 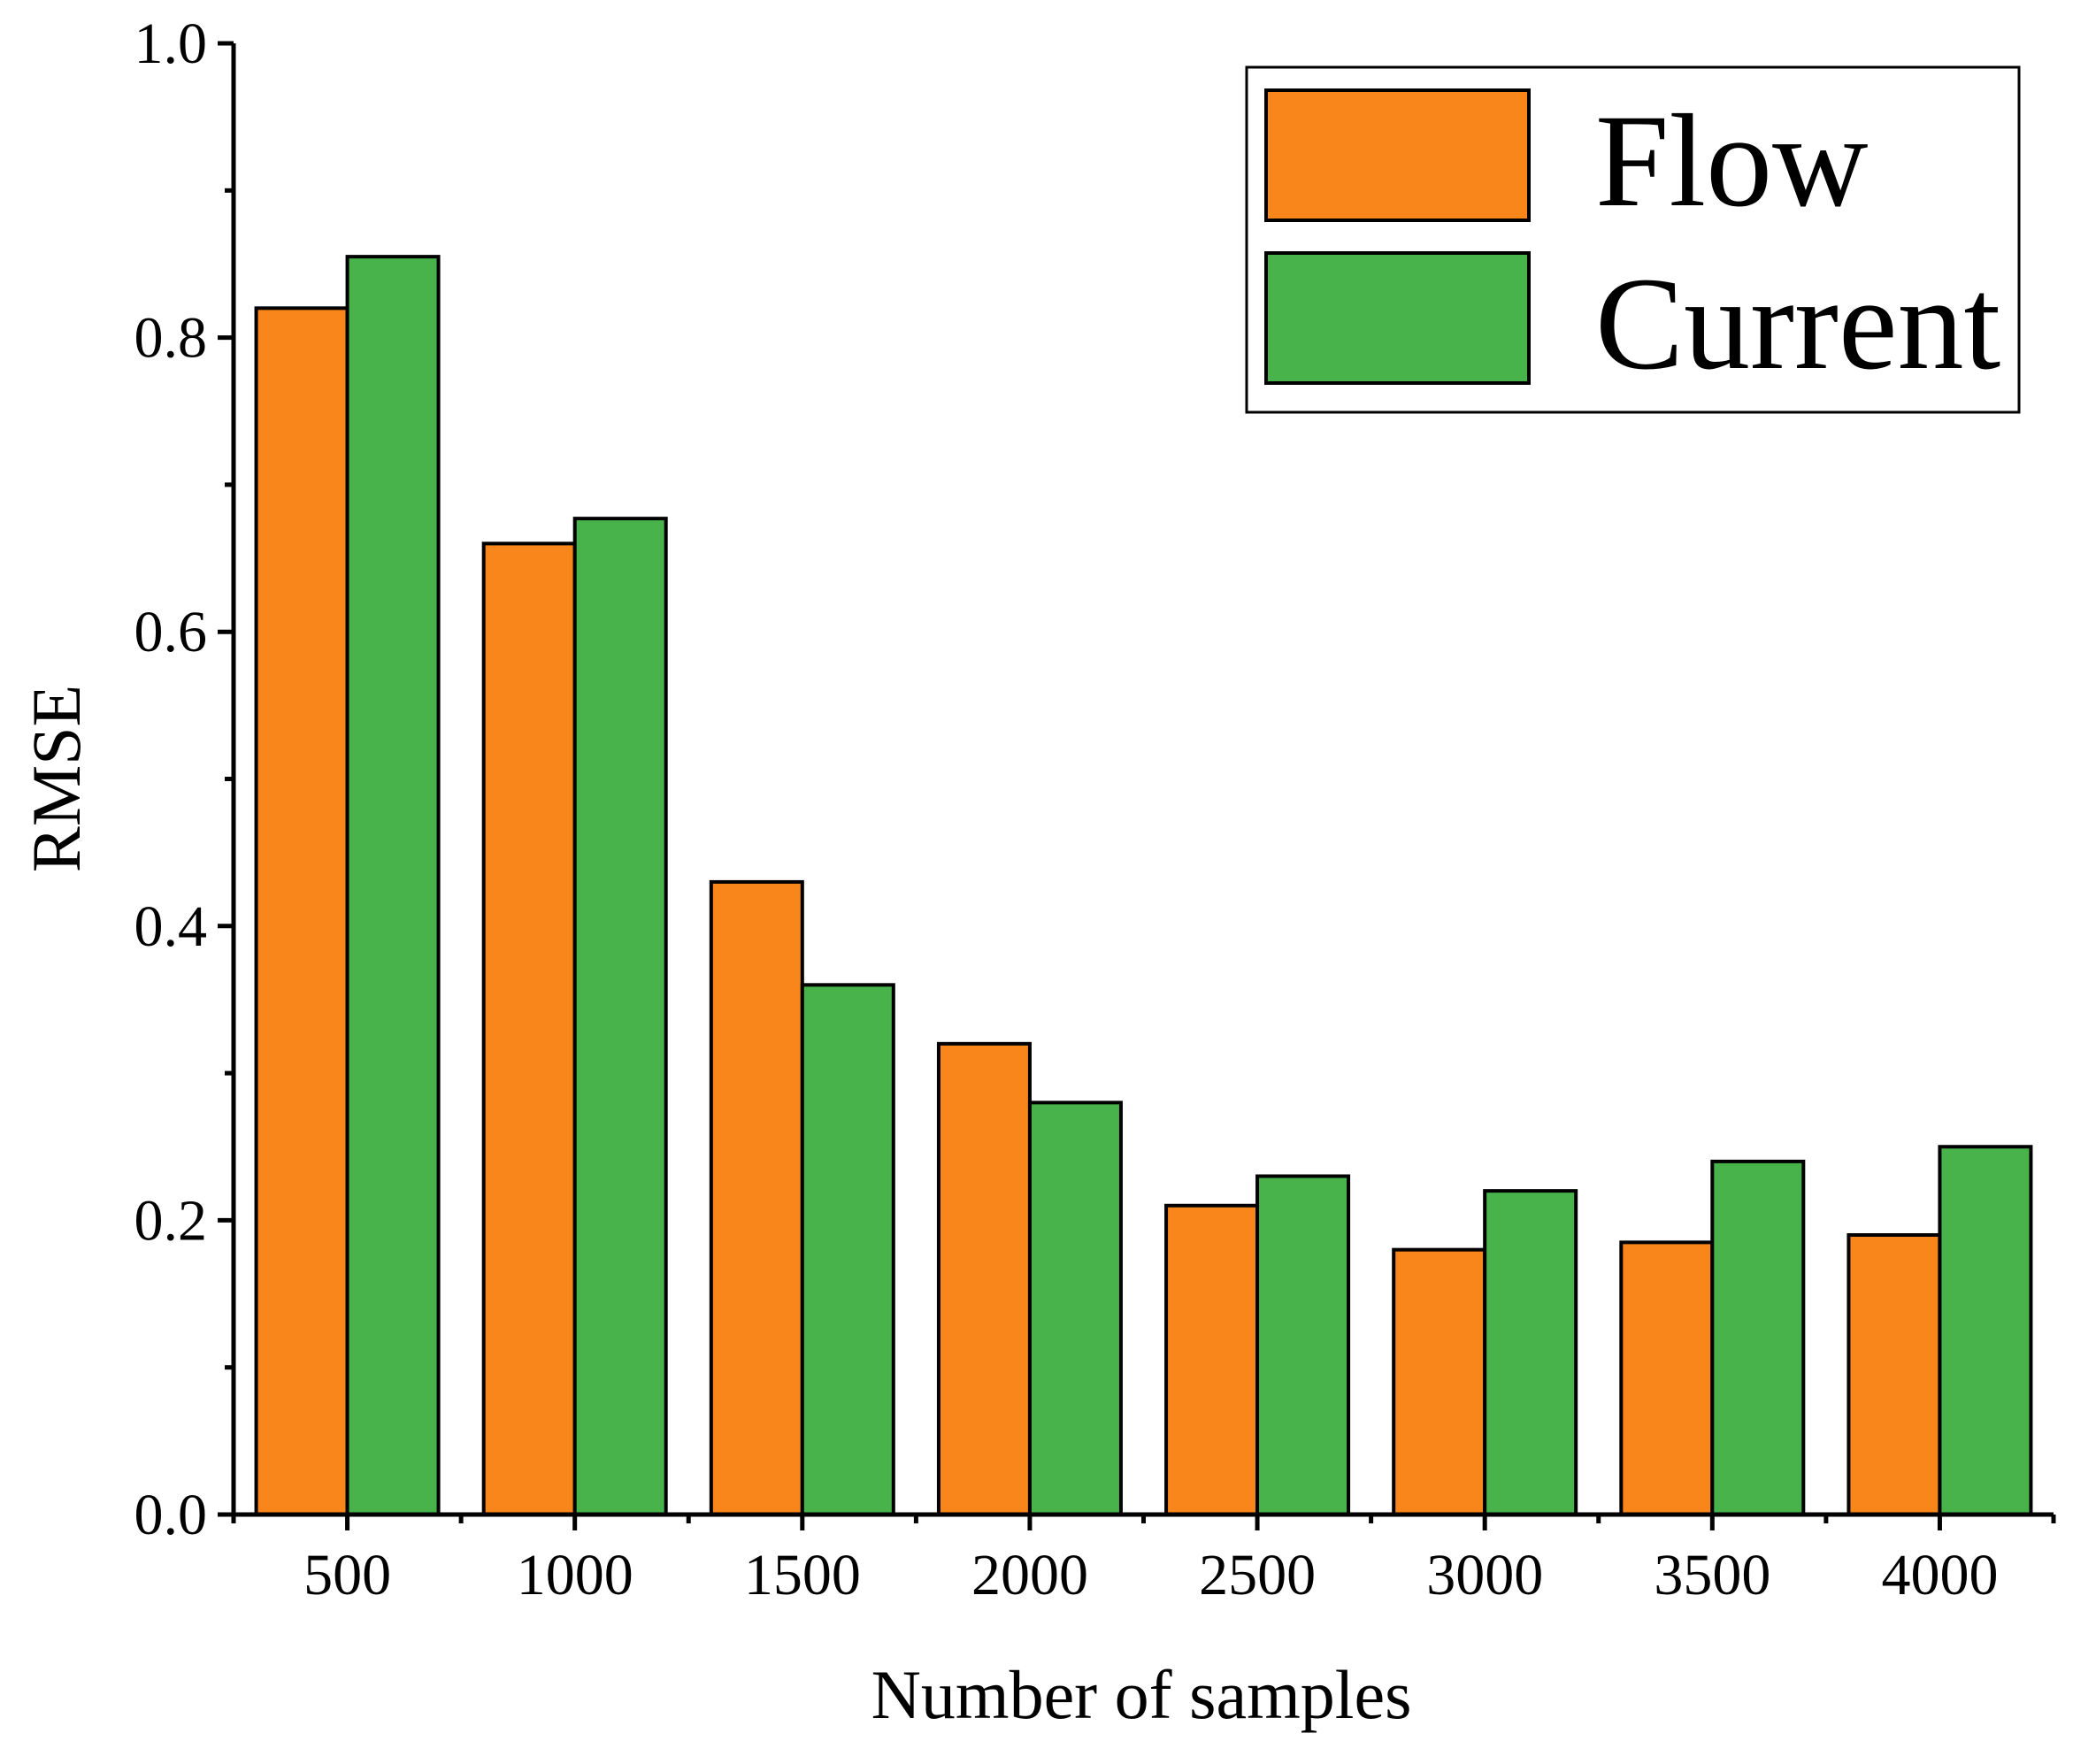 I want to click on x-tick-label: 1000, so click(x=575, y=1575).